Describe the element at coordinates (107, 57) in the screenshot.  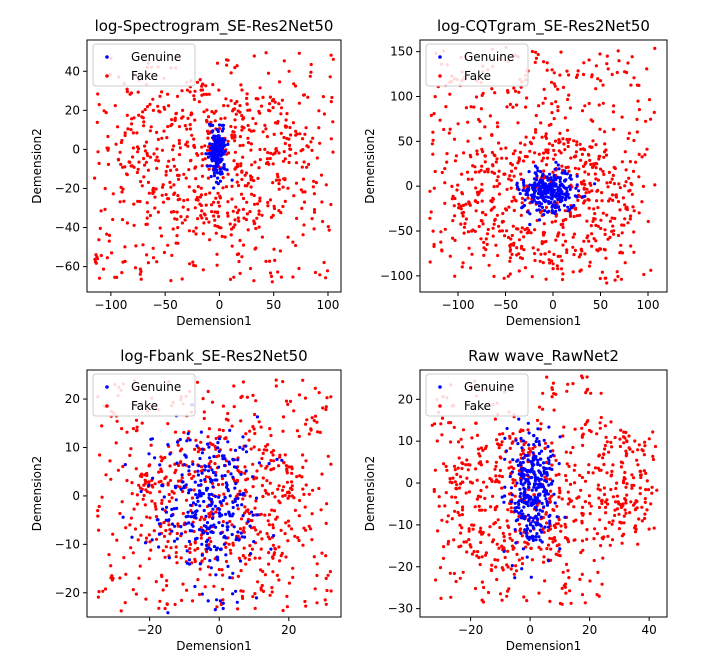
I see `legend-marker-genuine` at that location.